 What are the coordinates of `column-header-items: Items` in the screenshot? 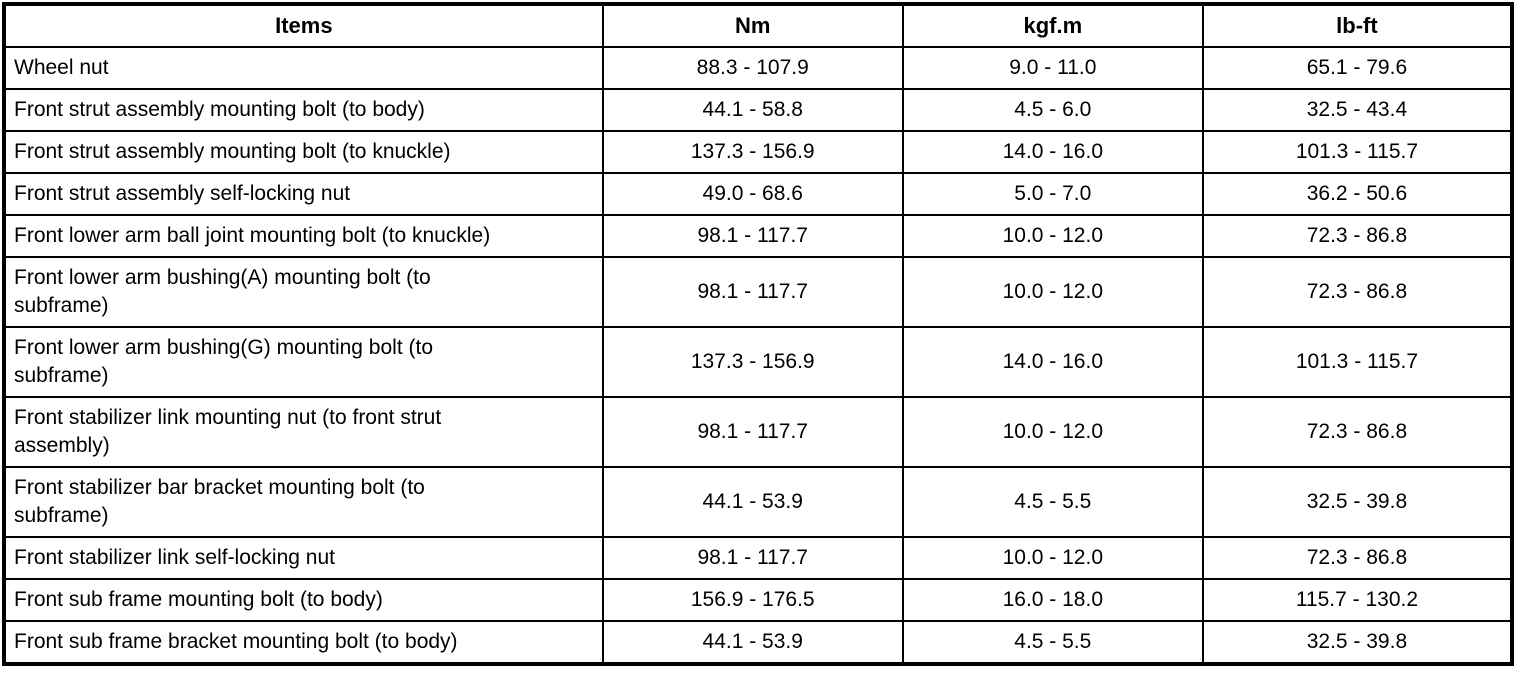 It's located at (303, 25).